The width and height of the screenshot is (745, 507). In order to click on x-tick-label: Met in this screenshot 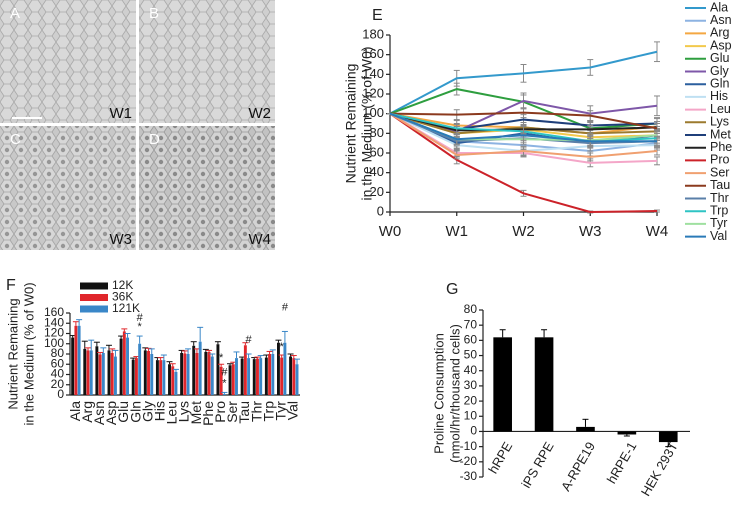, I will do `click(196, 412)`.